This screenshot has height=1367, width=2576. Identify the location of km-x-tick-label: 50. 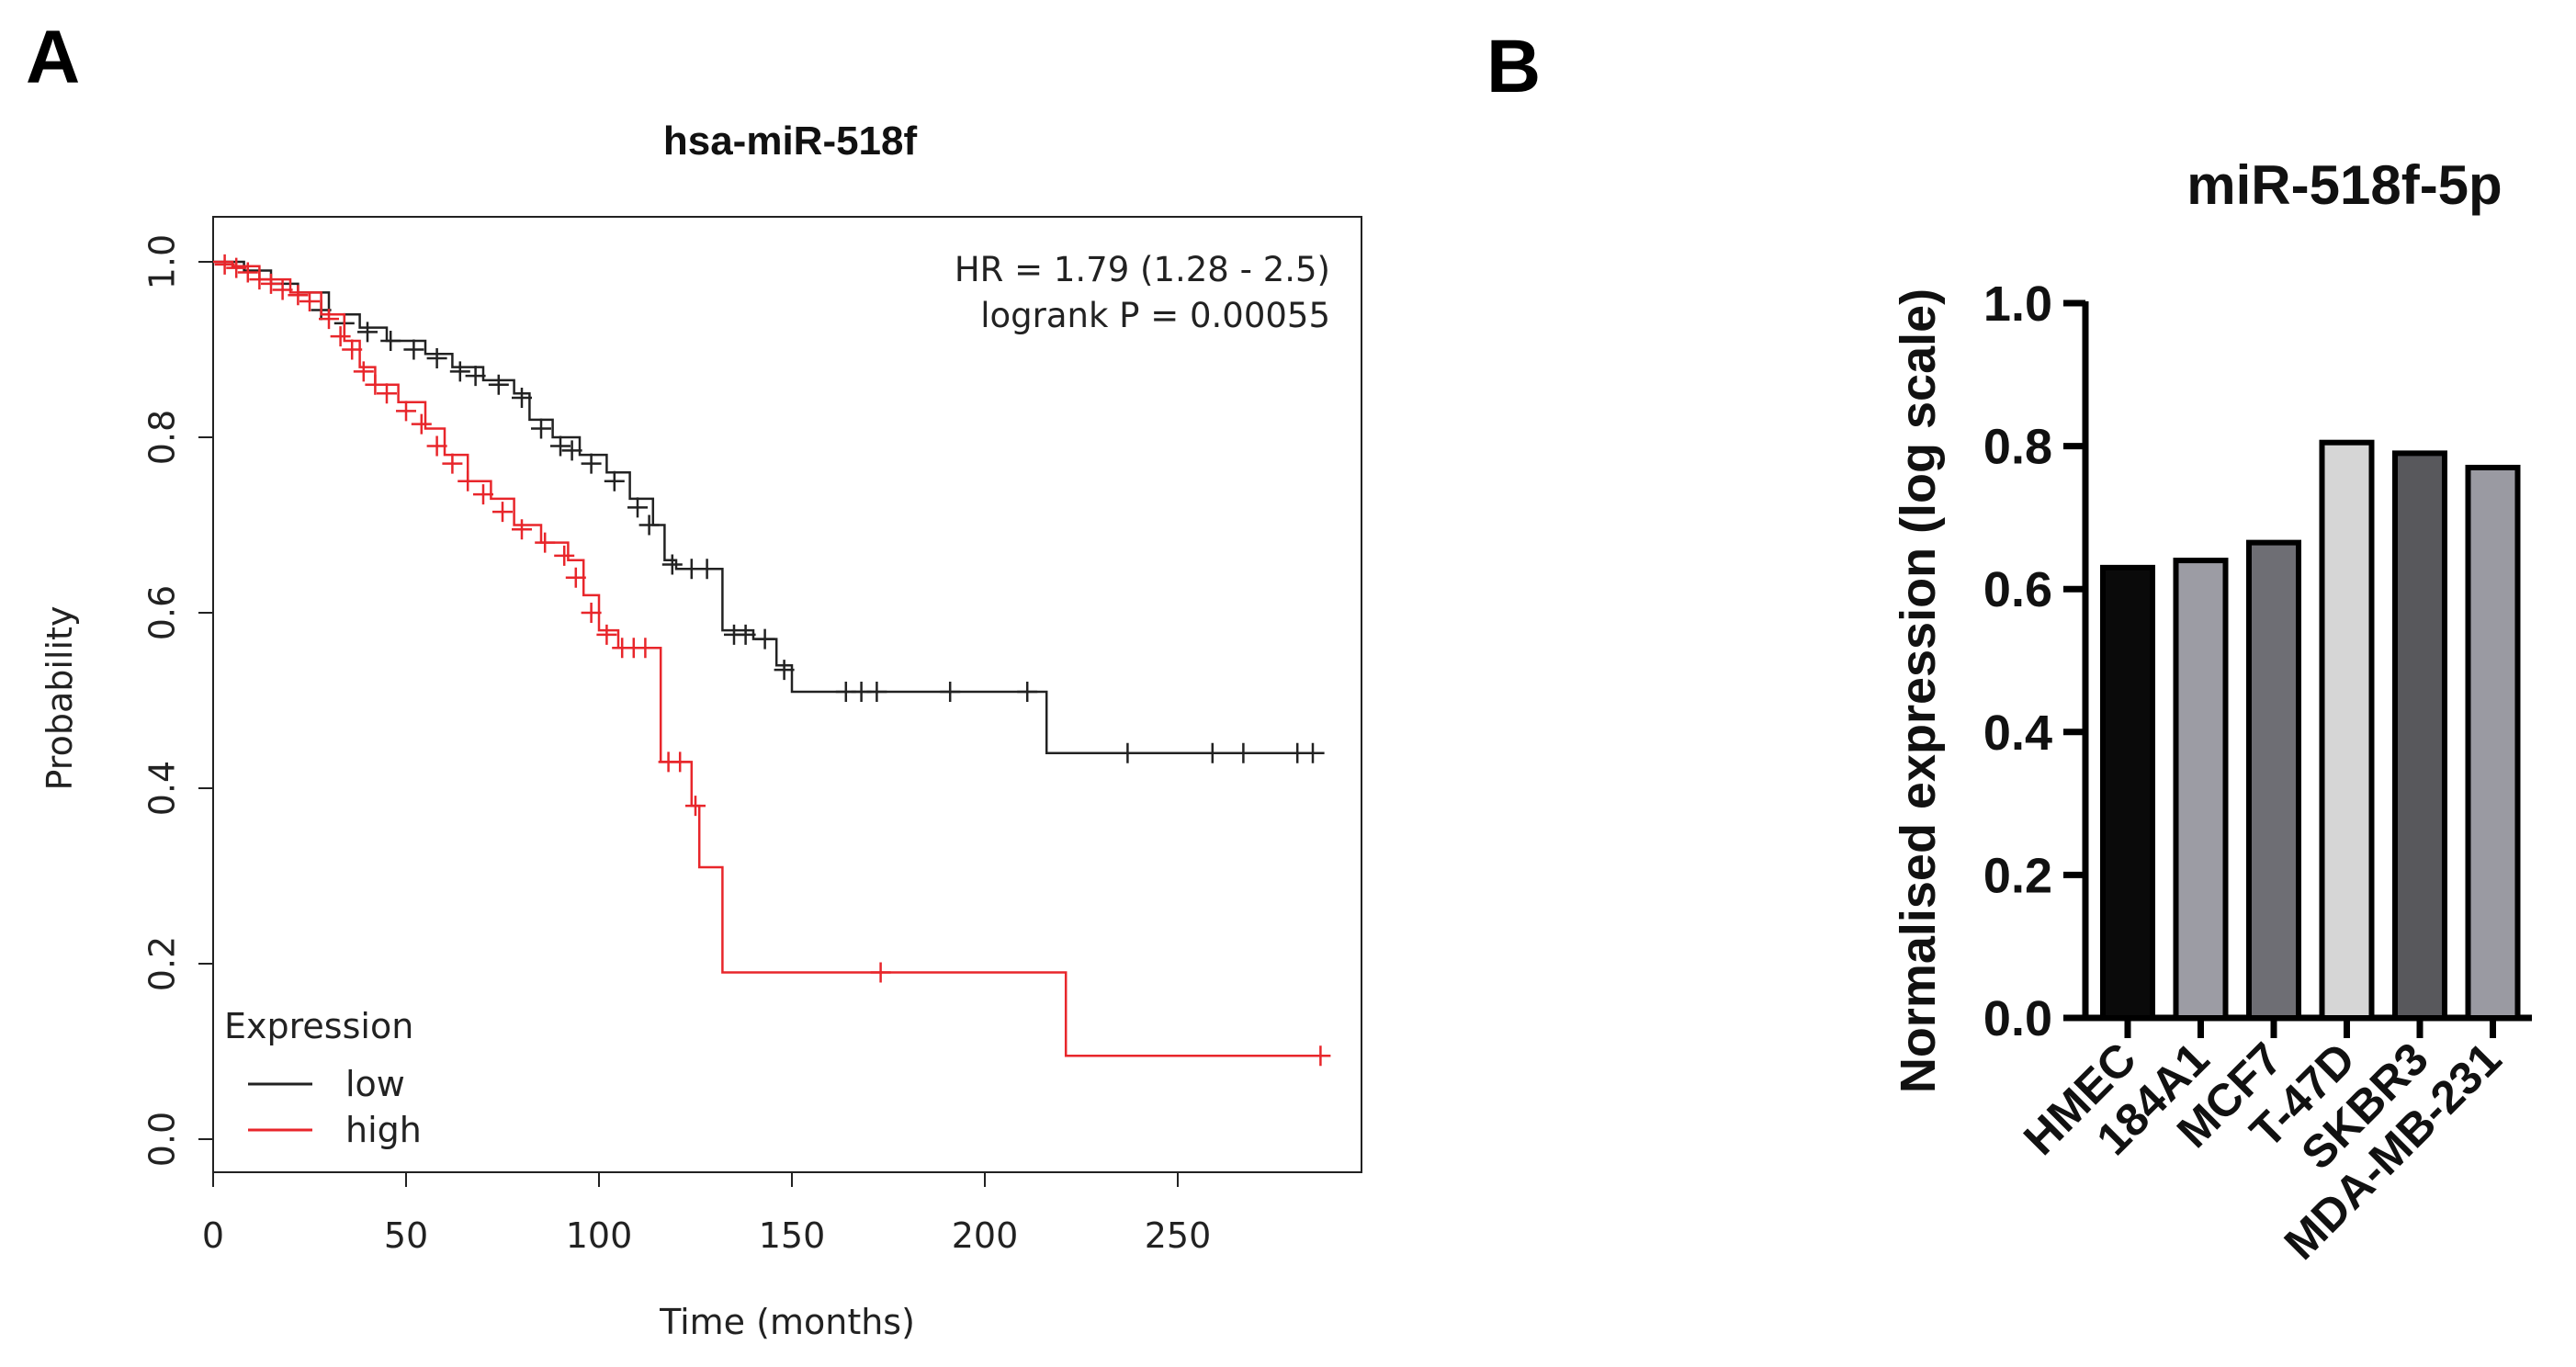
(406, 1235).